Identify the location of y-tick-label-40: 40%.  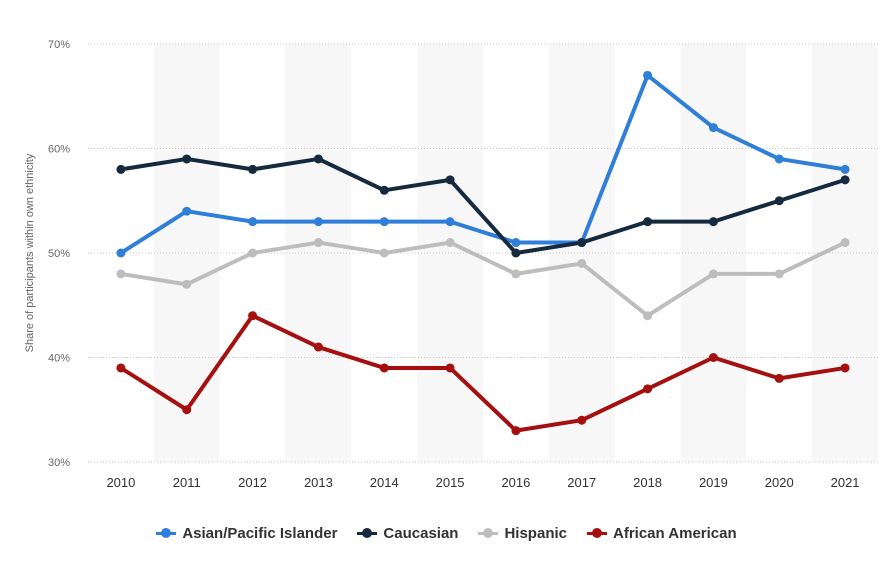
(59, 359).